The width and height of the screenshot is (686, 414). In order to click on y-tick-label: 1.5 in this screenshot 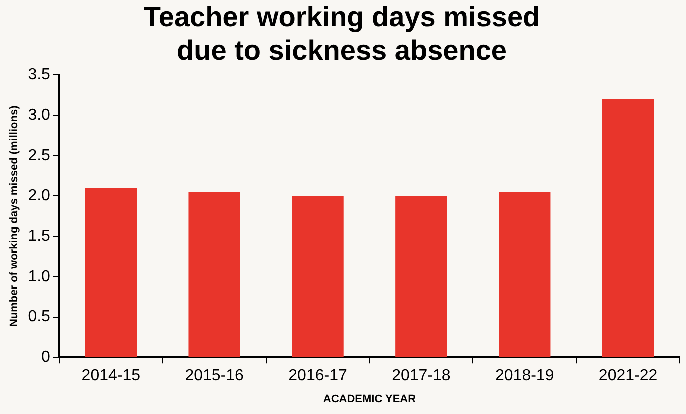, I will do `click(39, 236)`.